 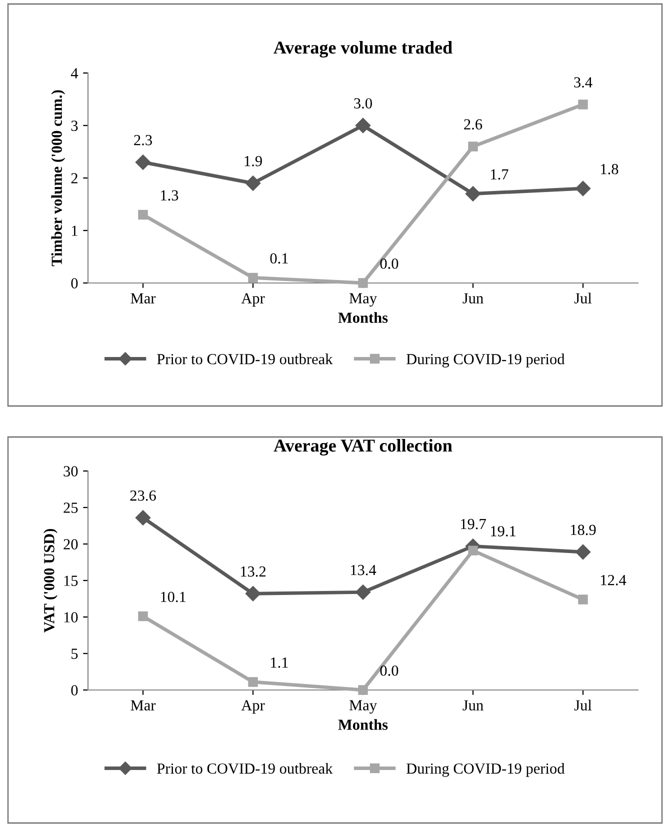 I want to click on data-label: 13.2, so click(x=253, y=571).